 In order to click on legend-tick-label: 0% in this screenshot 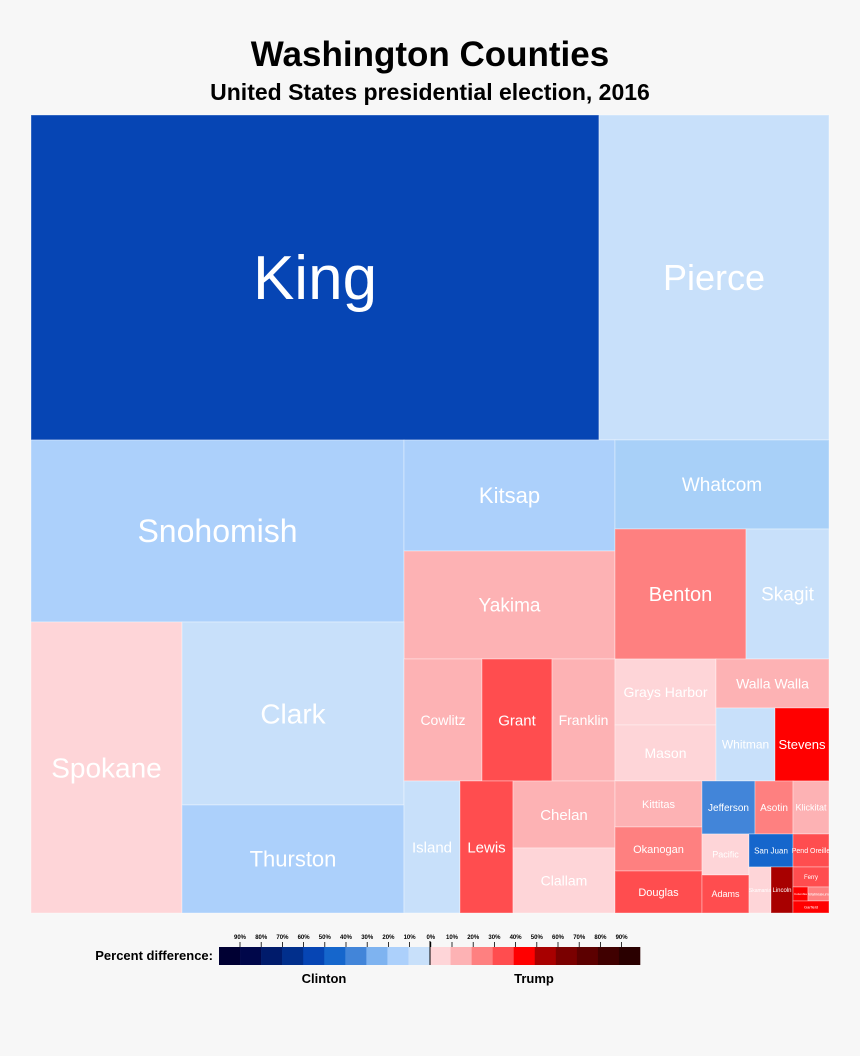, I will do `click(430, 938)`.